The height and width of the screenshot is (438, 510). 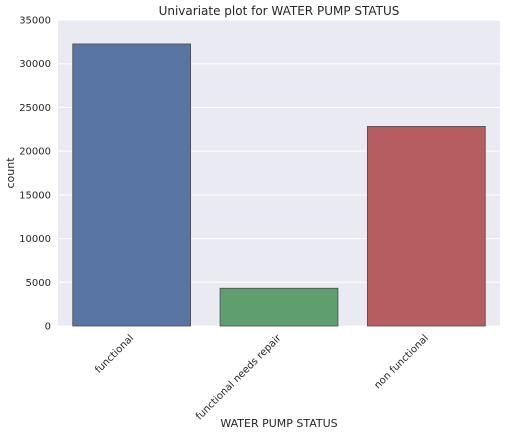 What do you see at coordinates (35, 108) in the screenshot?
I see `y-tick-label: 25000` at bounding box center [35, 108].